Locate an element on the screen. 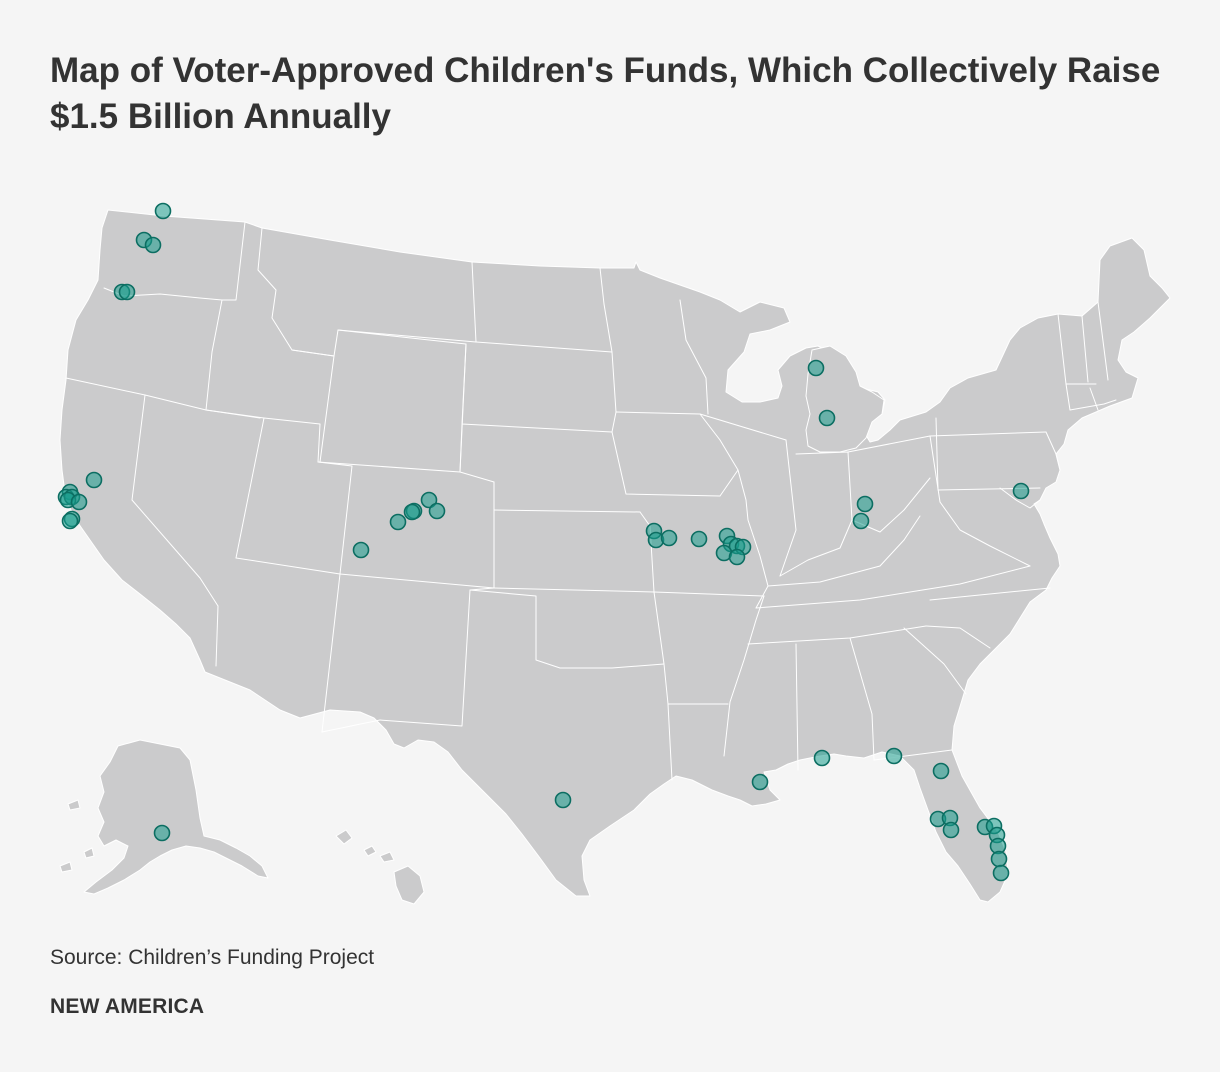 The image size is (1220, 1072). alaska-land is located at coordinates (176, 817).